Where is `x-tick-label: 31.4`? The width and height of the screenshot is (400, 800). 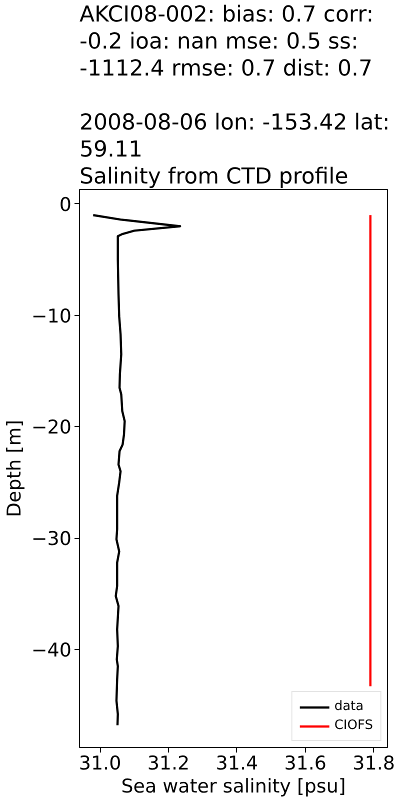
x-tick-label: 31.4 is located at coordinates (237, 763).